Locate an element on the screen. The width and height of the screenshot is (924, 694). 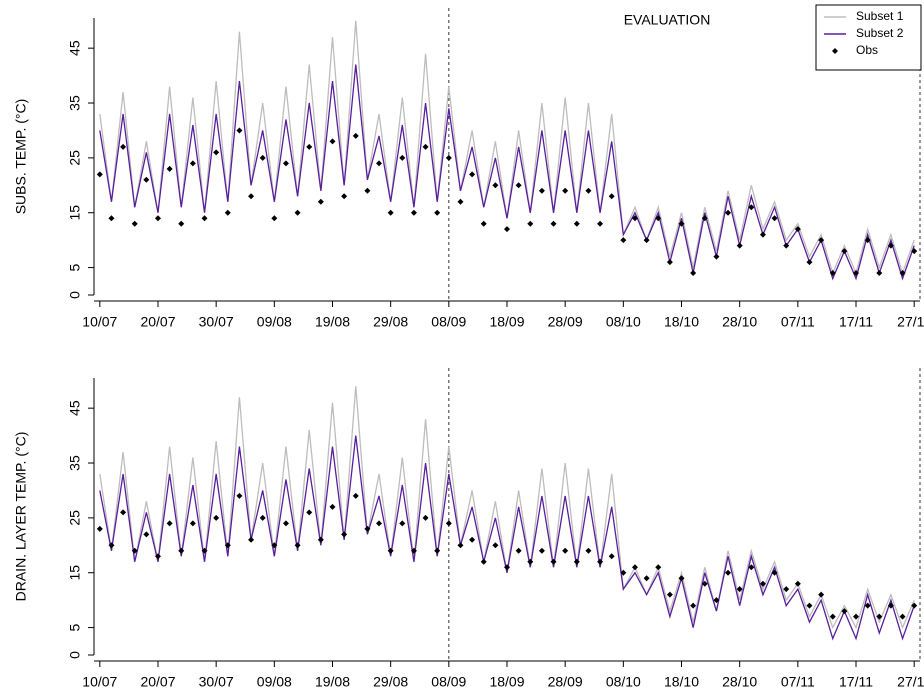
legend-box is located at coordinates (868, 37).